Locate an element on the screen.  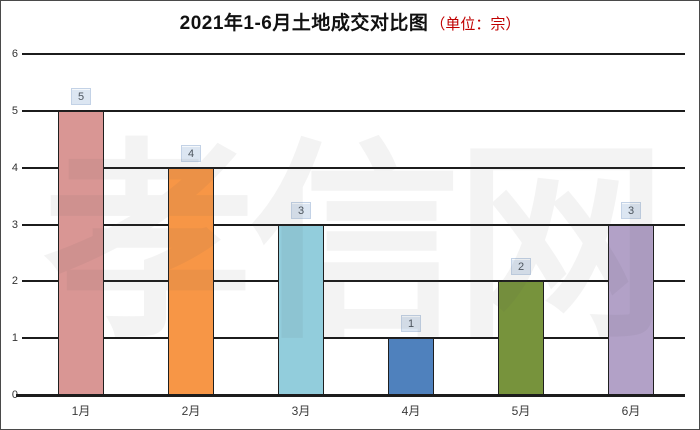
x-tick-label: 3月 is located at coordinates (301, 411).